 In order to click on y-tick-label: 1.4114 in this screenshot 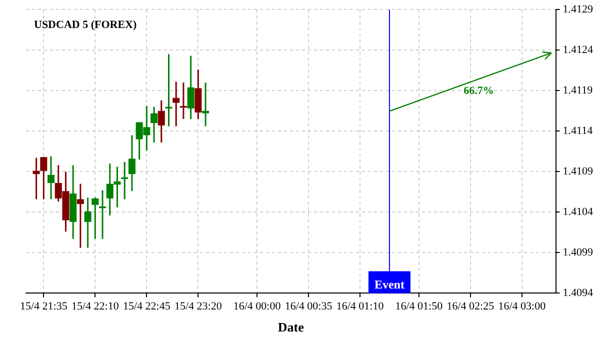, I will do `click(578, 131)`.